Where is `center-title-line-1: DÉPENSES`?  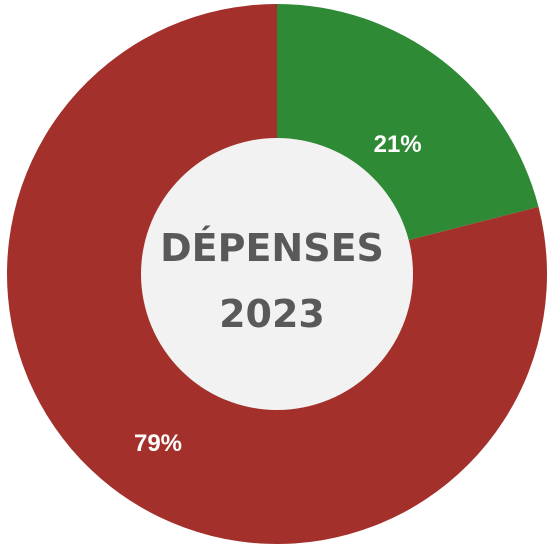 center-title-line-1: DÉPENSES is located at coordinates (272, 248).